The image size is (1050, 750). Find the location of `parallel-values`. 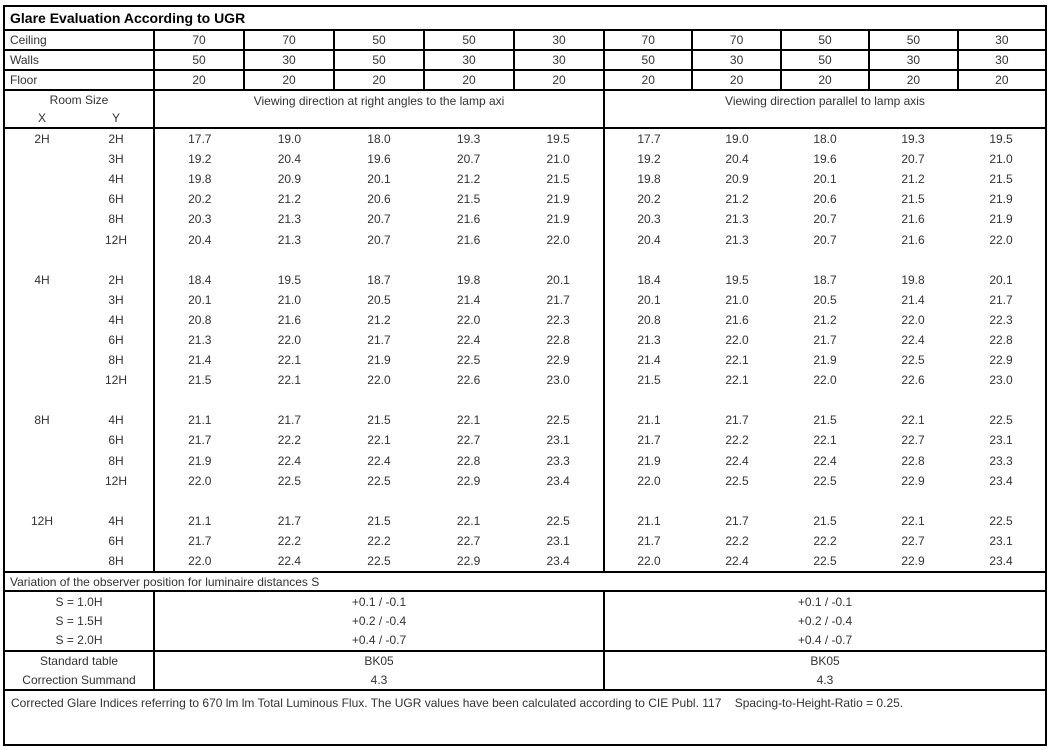

parallel-values is located at coordinates (825, 260).